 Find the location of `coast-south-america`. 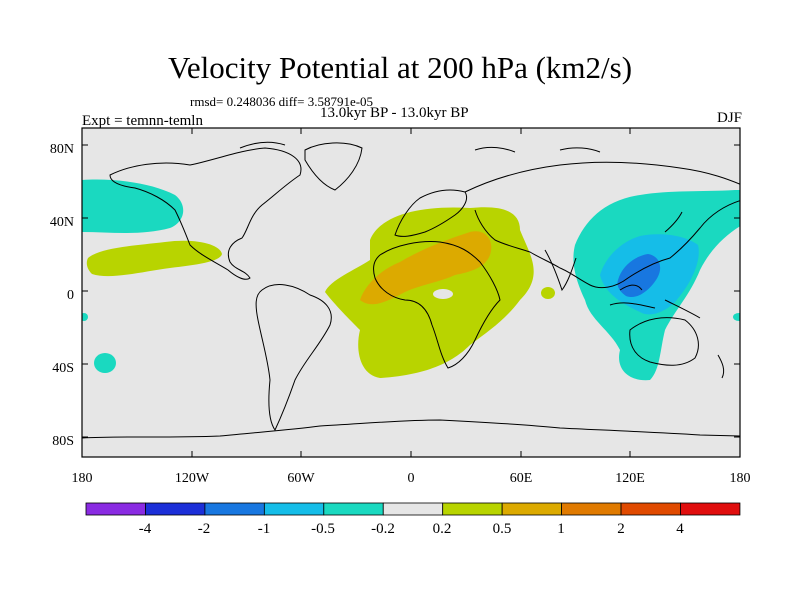

coast-south-america is located at coordinates (293, 357).